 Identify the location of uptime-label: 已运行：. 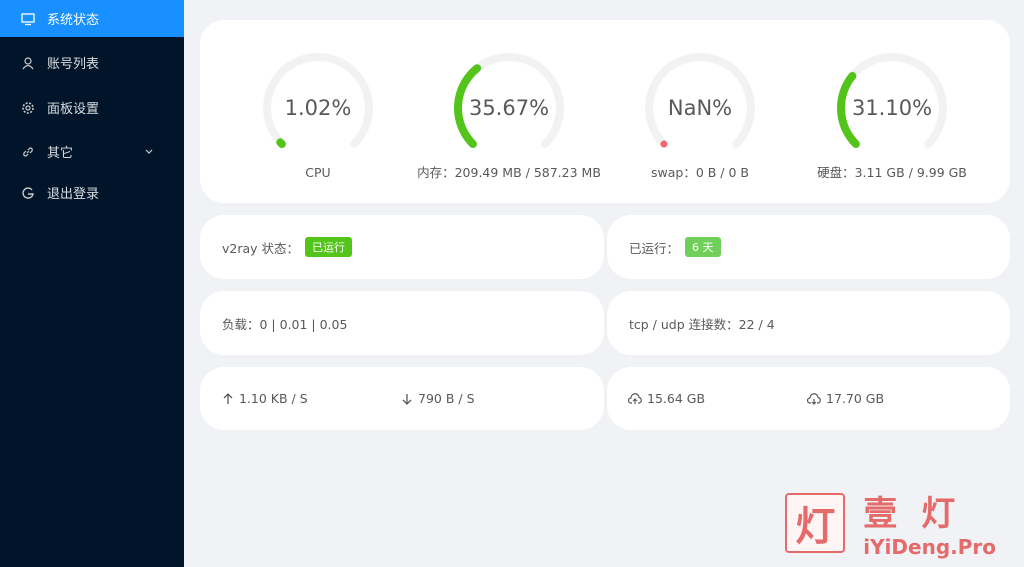
(654, 248).